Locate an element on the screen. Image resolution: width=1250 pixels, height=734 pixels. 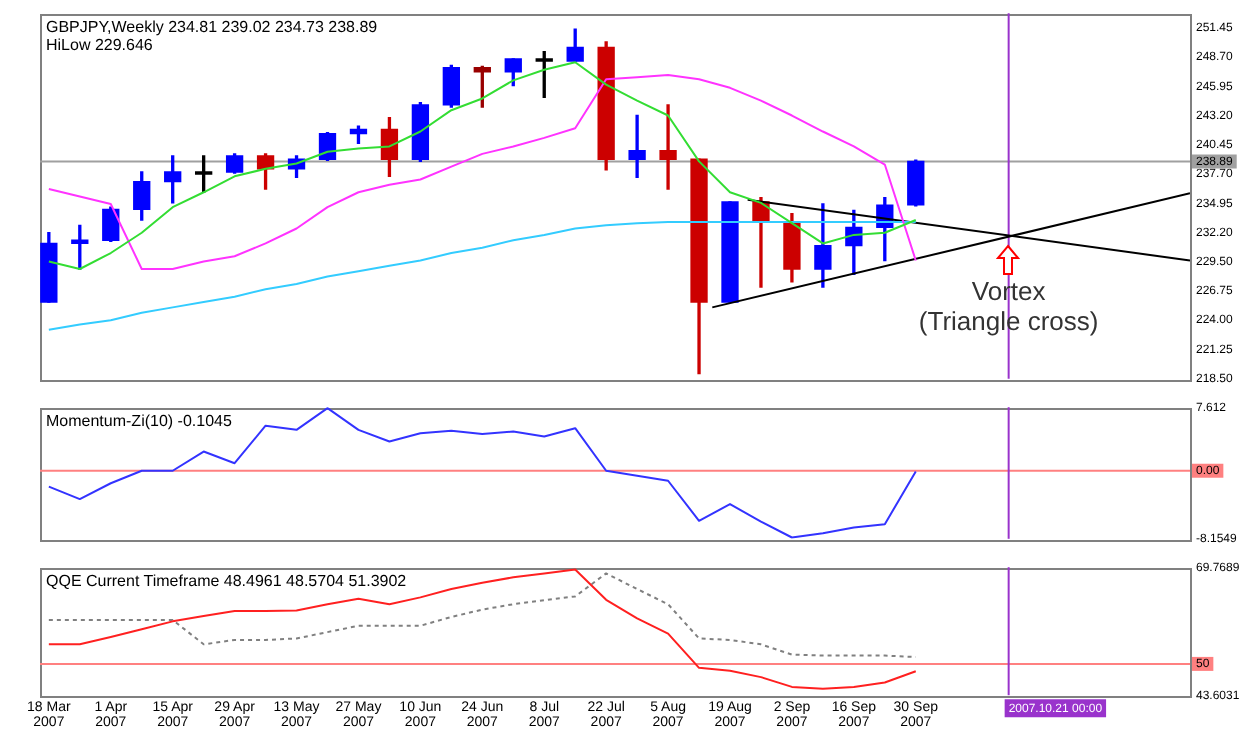
chart-title: Momentum-Zi(10) -0.1045 is located at coordinates (139, 421).